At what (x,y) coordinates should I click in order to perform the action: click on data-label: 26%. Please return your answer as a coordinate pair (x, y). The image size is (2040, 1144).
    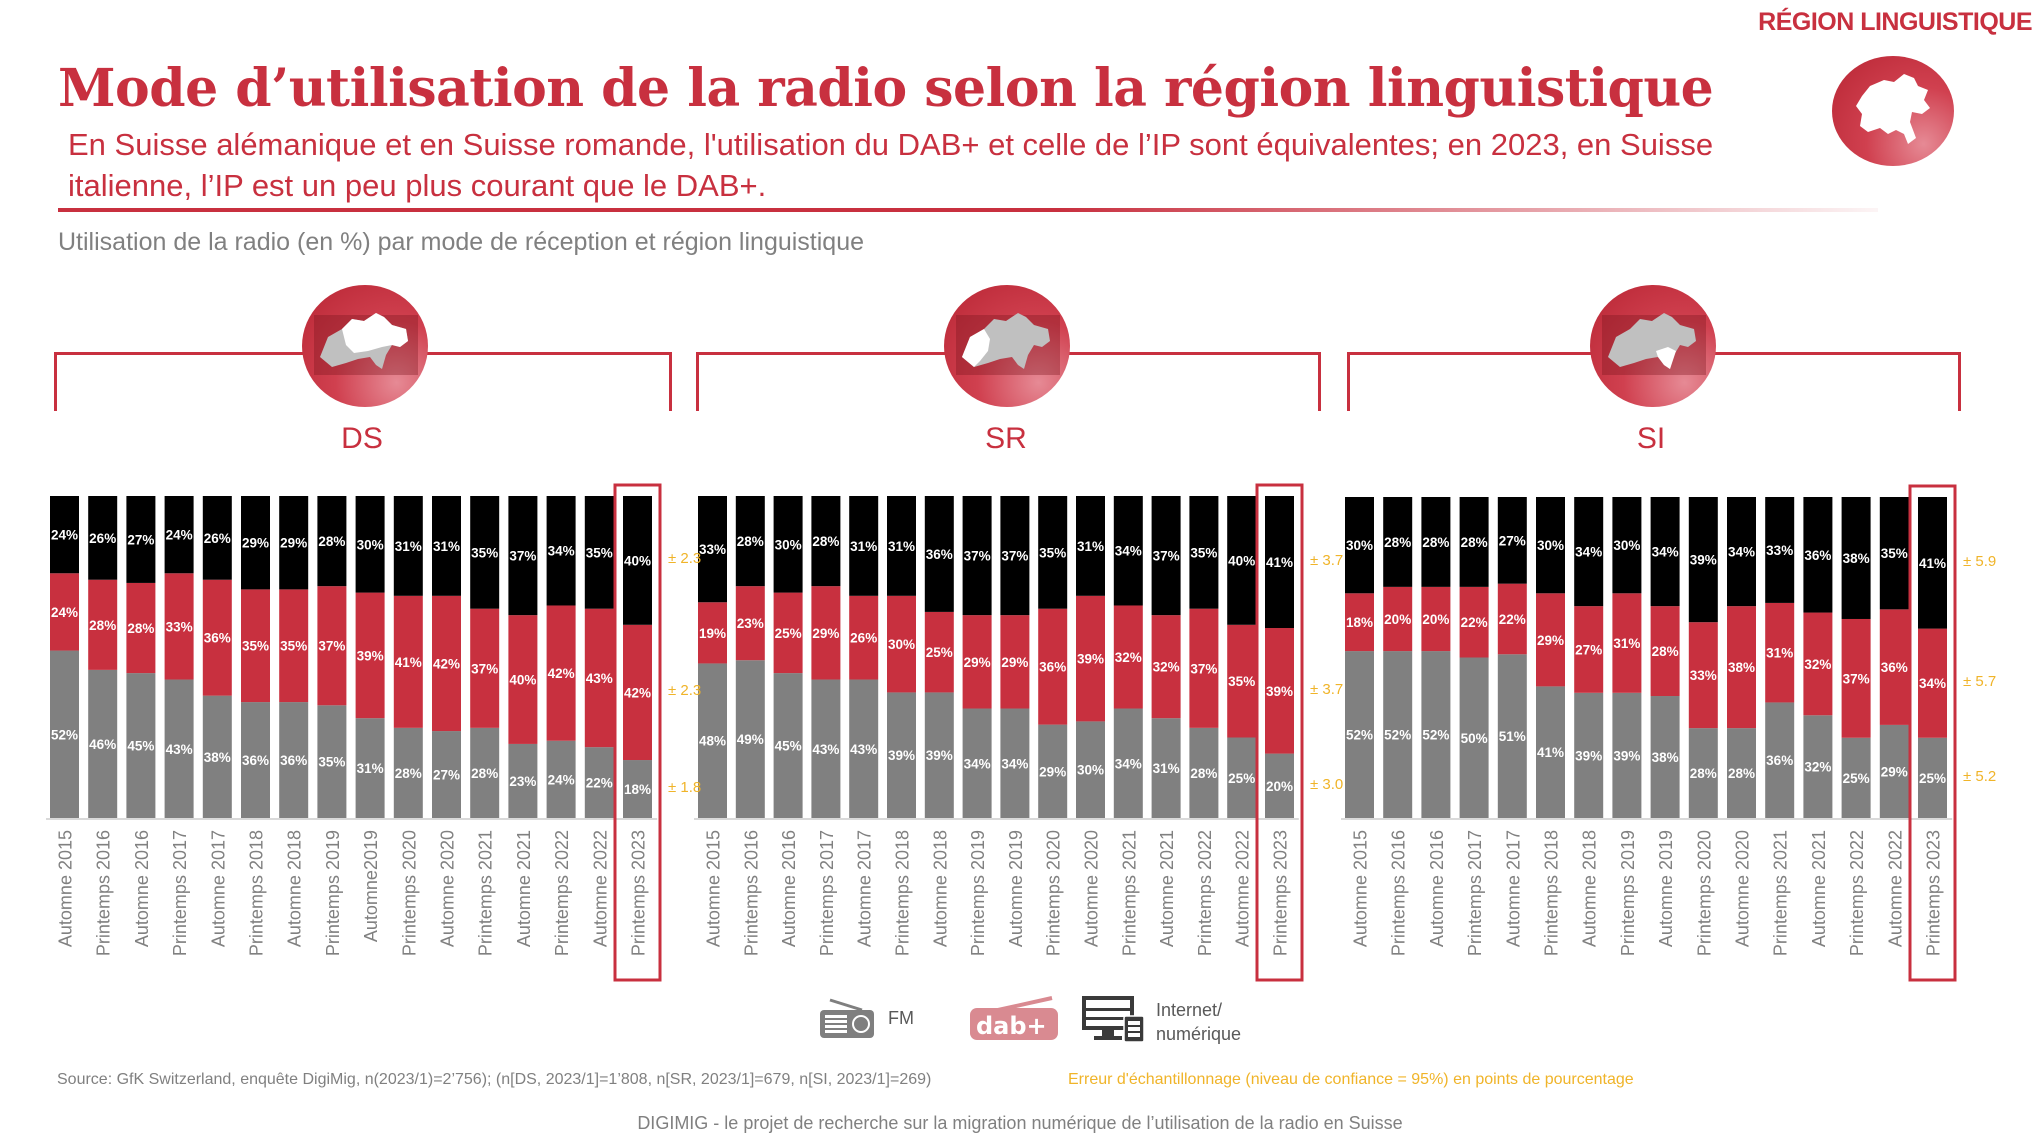
    Looking at the image, I should click on (217, 538).